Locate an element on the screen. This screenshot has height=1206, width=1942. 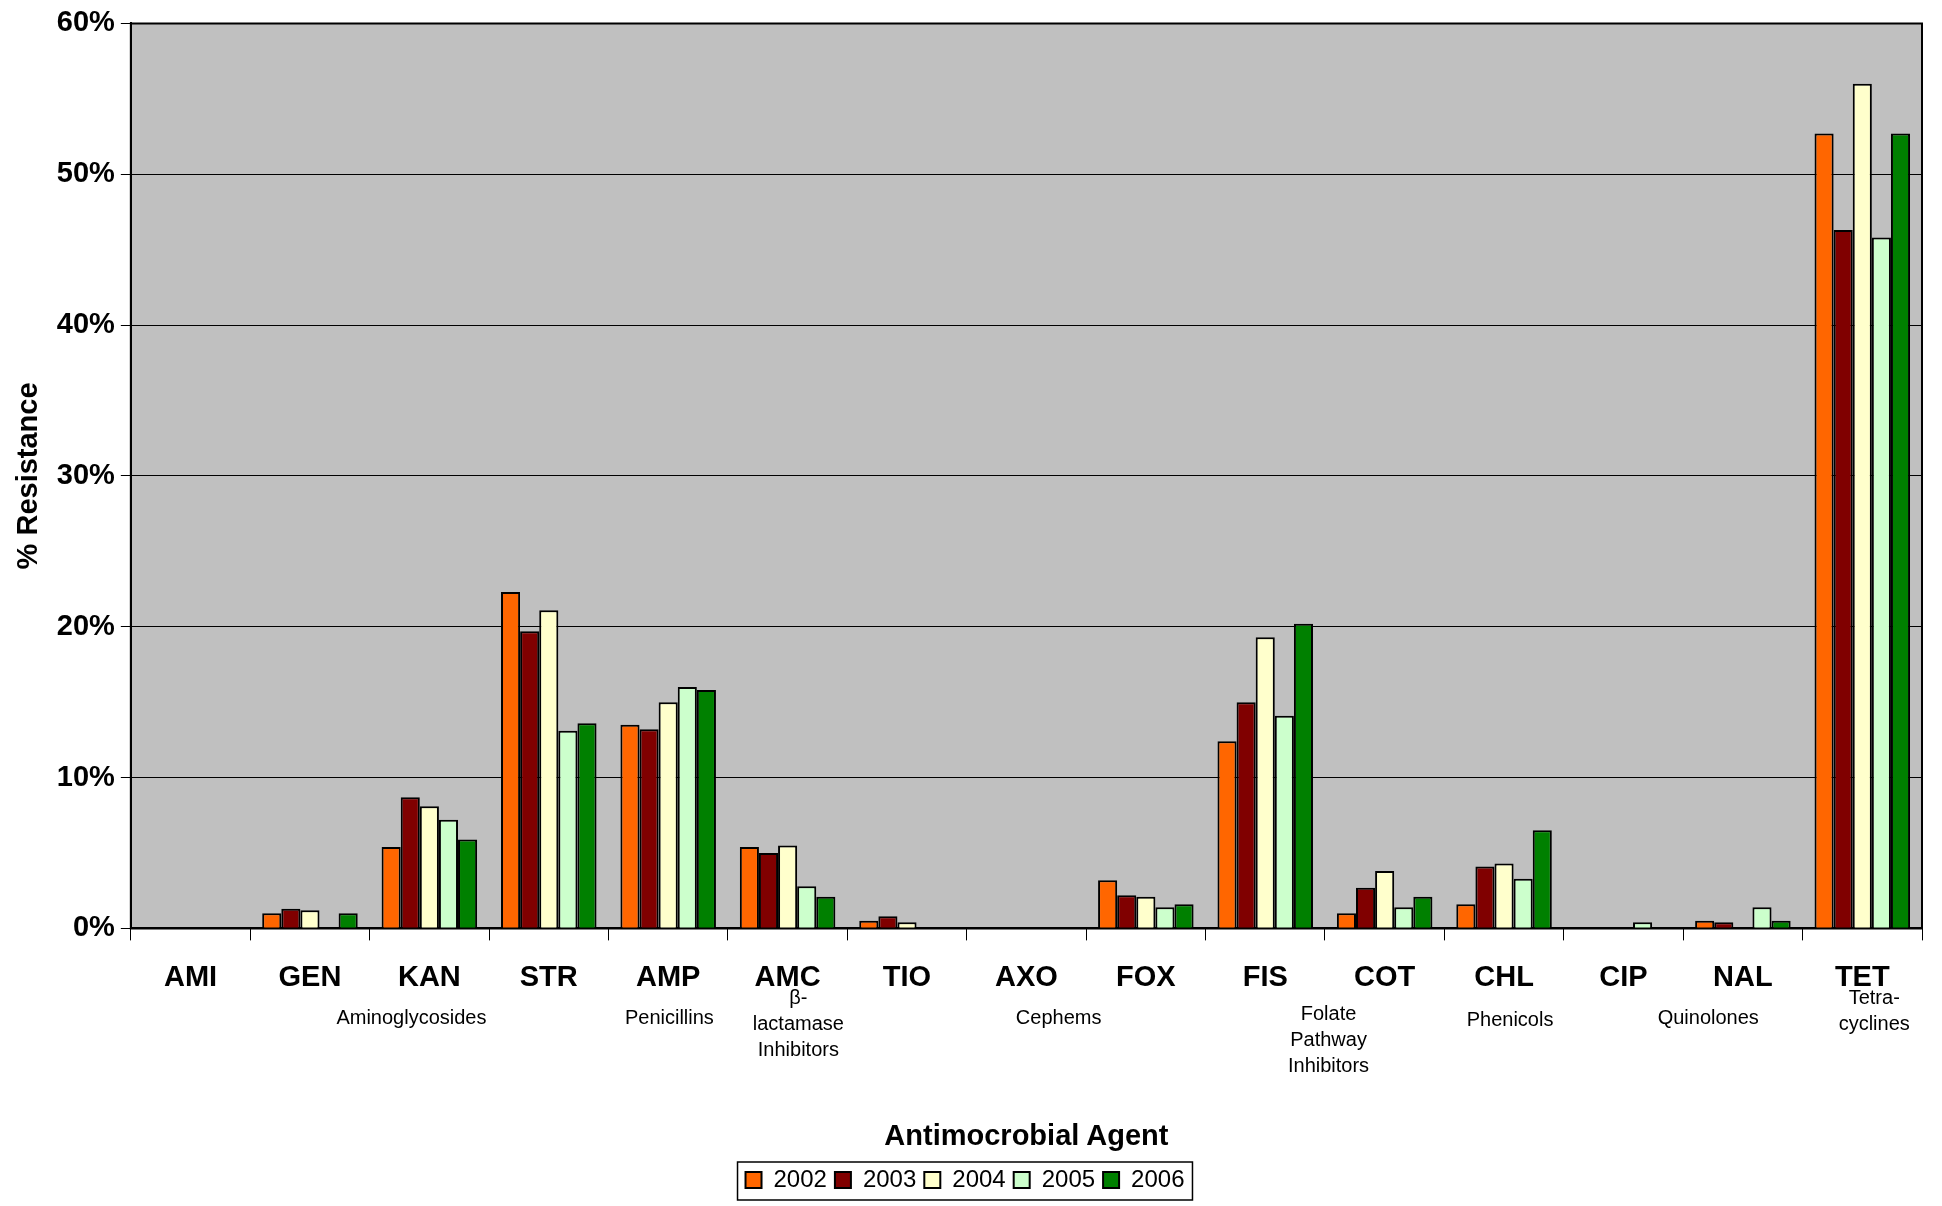
x-tick-label: COT is located at coordinates (1385, 975).